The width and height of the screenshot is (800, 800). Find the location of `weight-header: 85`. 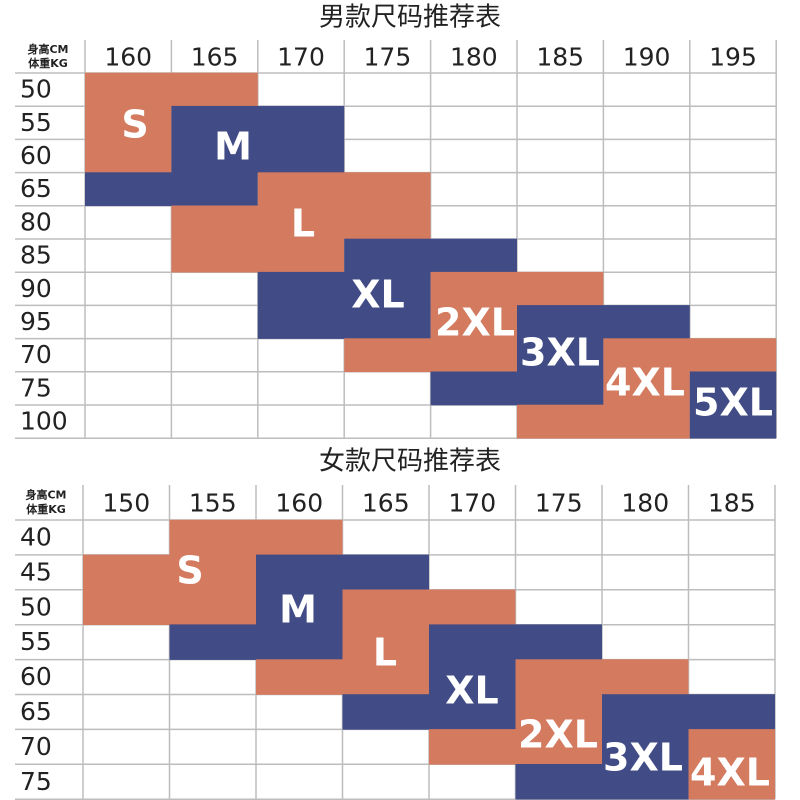

weight-header: 85 is located at coordinates (36, 255).